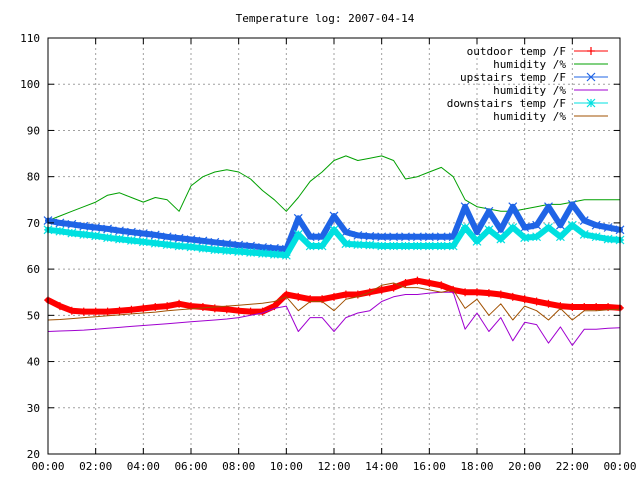 Image resolution: width=640 pixels, height=480 pixels. Describe the element at coordinates (33, 269) in the screenshot. I see `y-tick-label: 60` at that location.